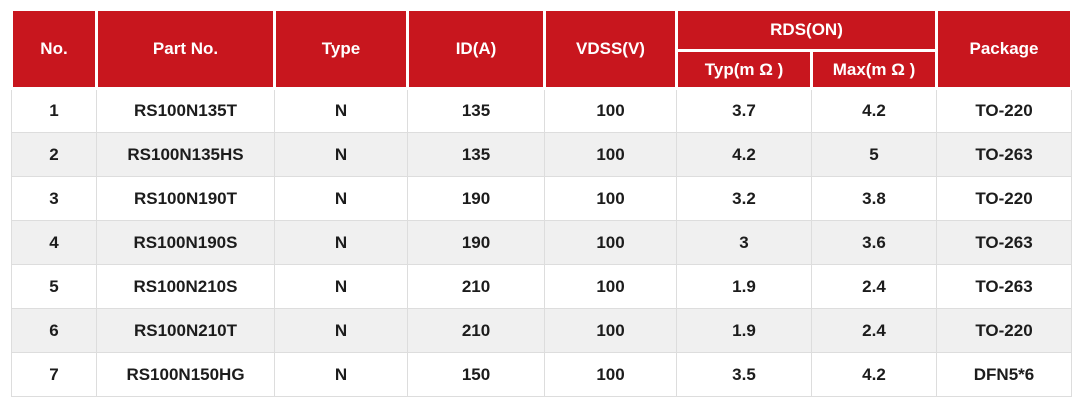 This screenshot has height=415, width=1080. What do you see at coordinates (874, 69) in the screenshot?
I see `header-cell-max: Max(m Ω )` at bounding box center [874, 69].